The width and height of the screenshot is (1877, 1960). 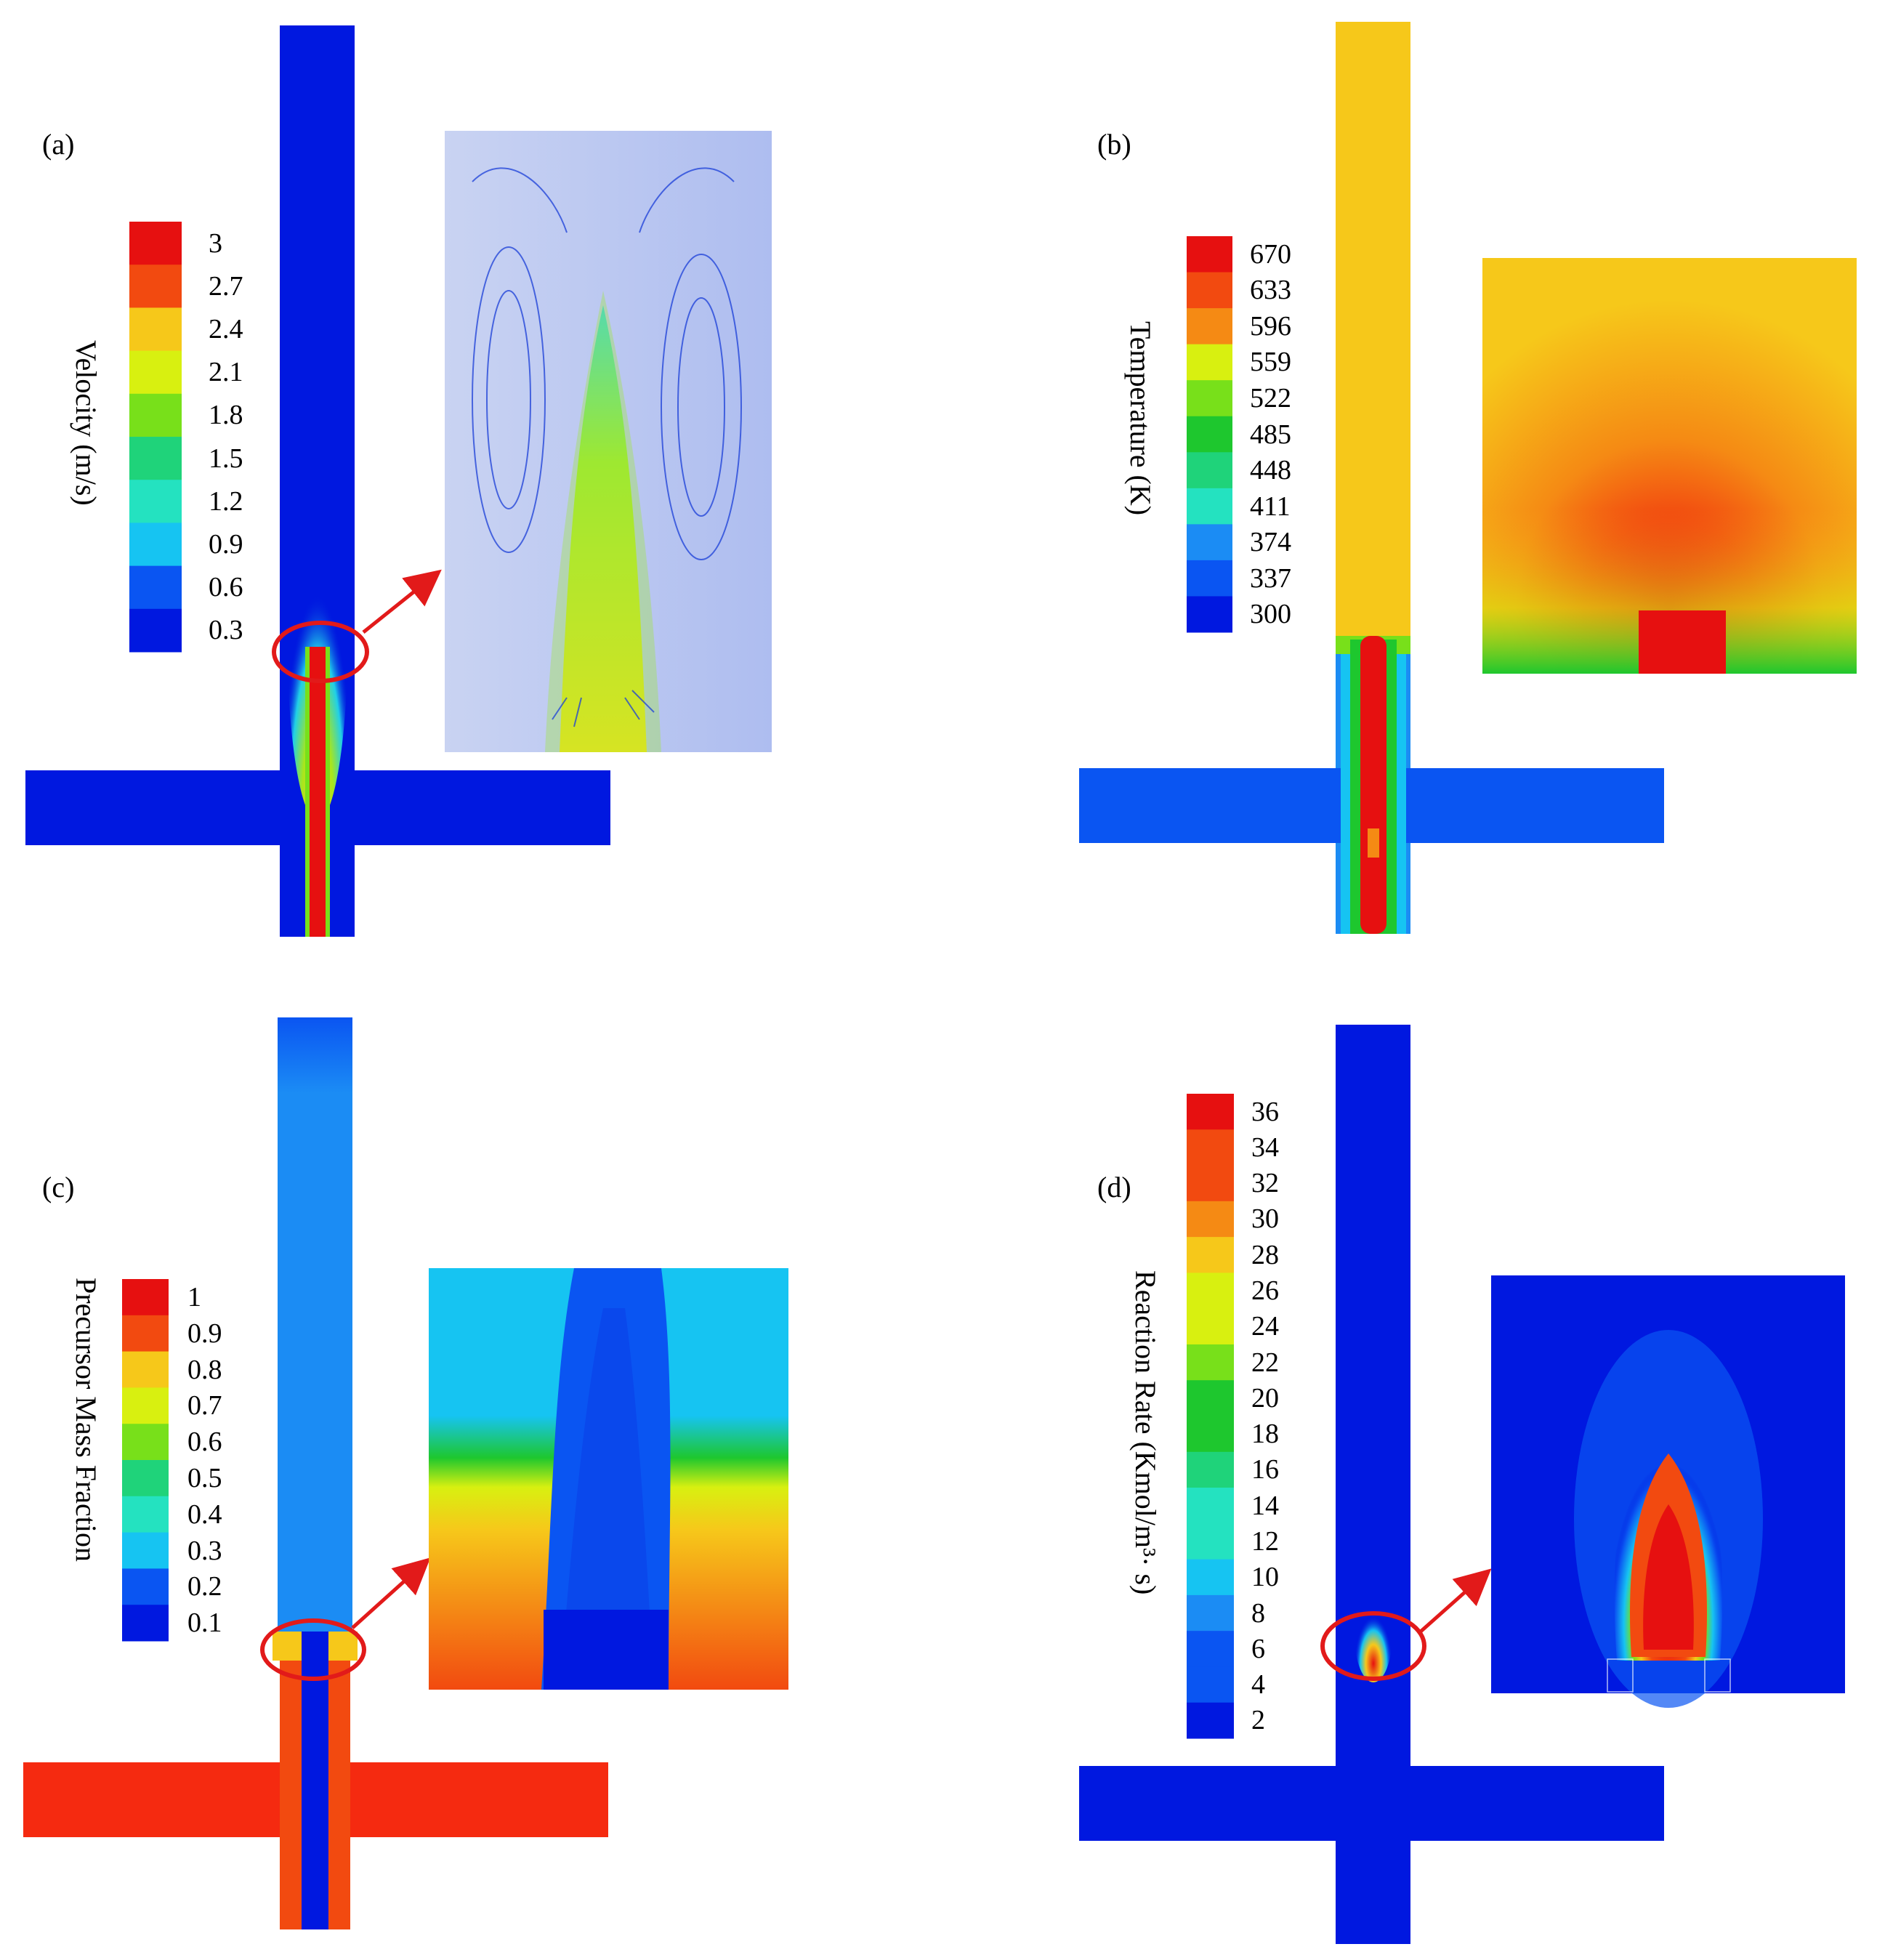 I want to click on panel-b-zoom-inset, so click(x=1669, y=466).